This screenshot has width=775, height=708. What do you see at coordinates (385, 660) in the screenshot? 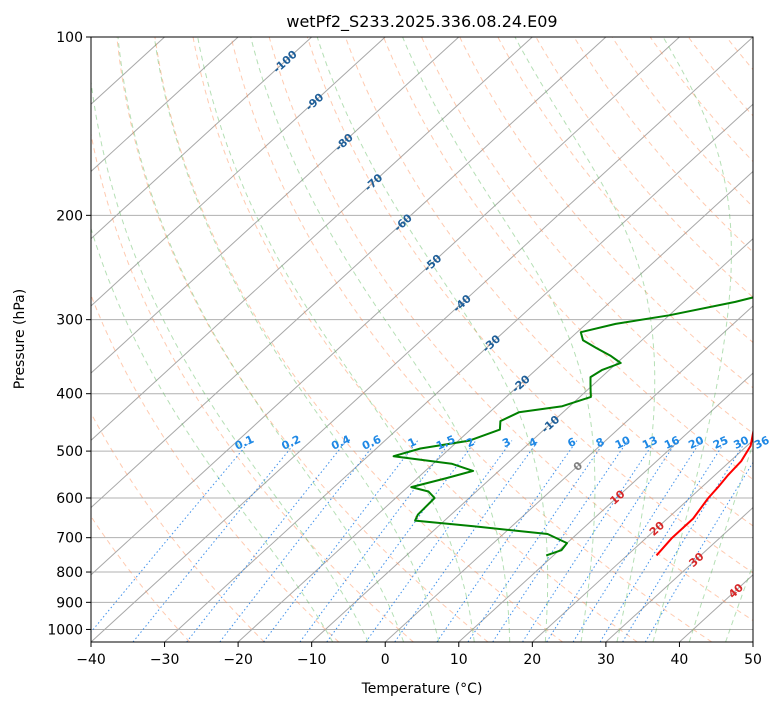
I see `x-tick-label: 0` at bounding box center [385, 660].